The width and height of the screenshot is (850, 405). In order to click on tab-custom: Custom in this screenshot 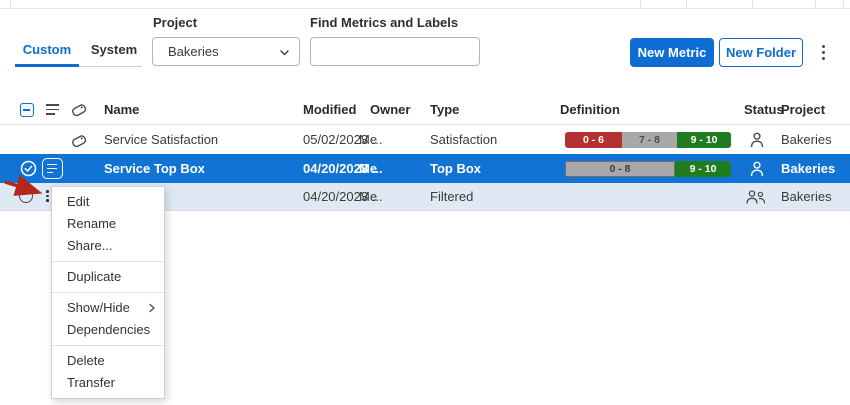, I will do `click(47, 49)`.